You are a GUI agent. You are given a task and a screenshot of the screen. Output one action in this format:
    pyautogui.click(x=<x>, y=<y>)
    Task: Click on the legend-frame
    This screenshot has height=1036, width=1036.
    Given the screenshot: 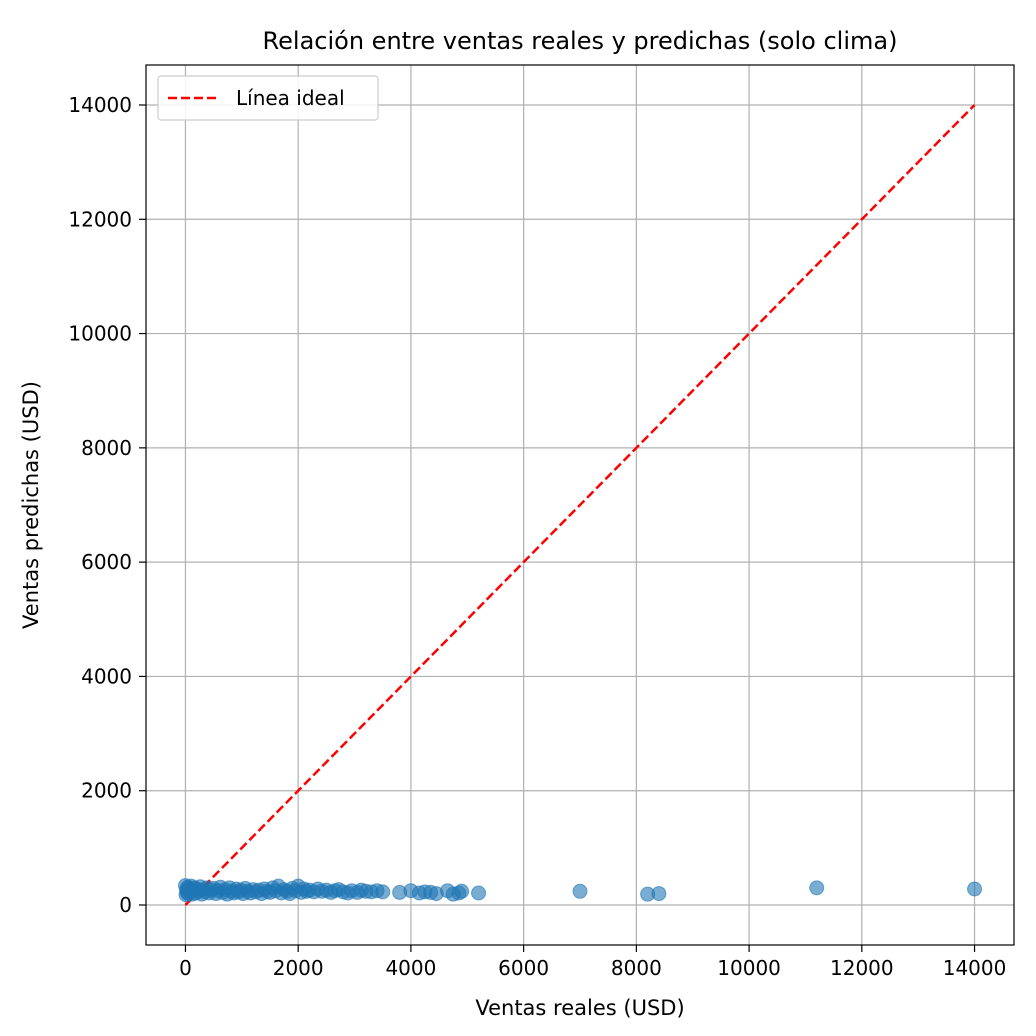 What is the action you would take?
    pyautogui.click(x=268, y=98)
    